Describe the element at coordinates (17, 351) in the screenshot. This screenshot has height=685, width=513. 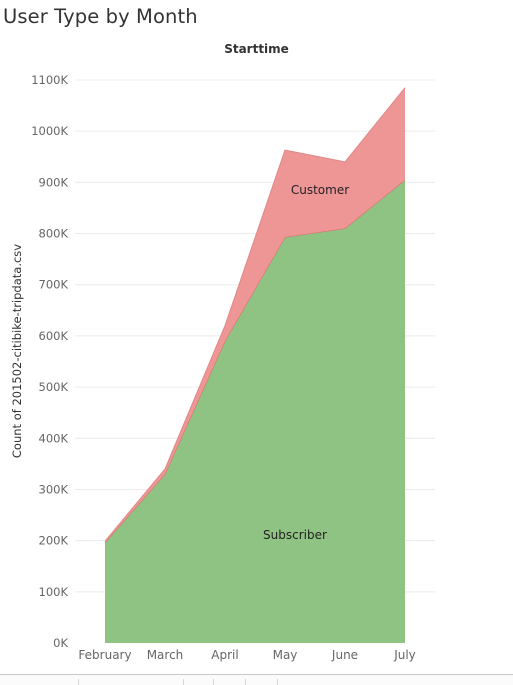
I see `y-axis-label: Count of 201502-citibike-tripdata.csv` at that location.